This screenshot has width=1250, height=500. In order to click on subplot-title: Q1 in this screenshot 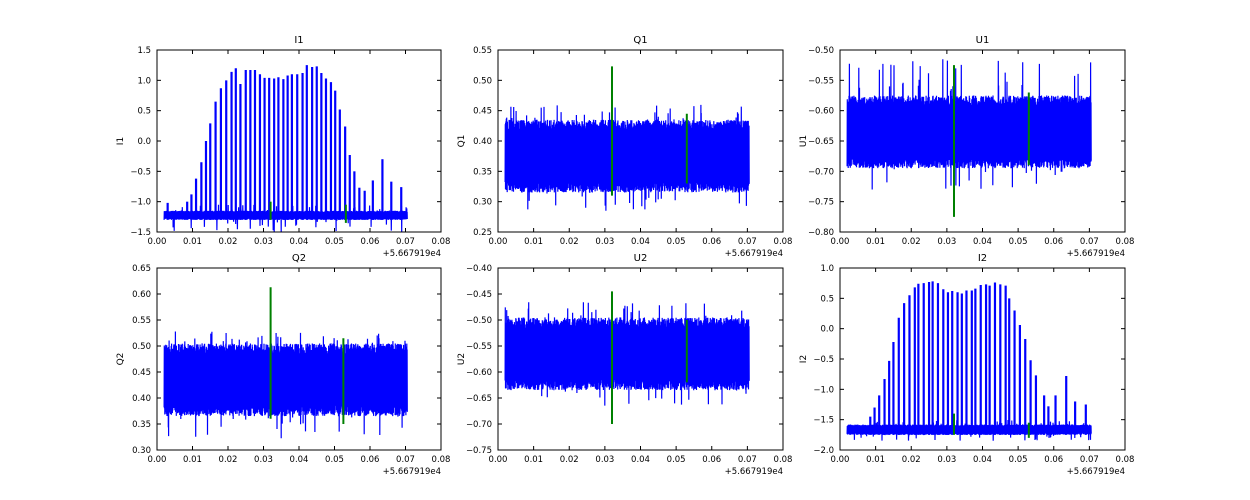, I will do `click(640, 40)`.